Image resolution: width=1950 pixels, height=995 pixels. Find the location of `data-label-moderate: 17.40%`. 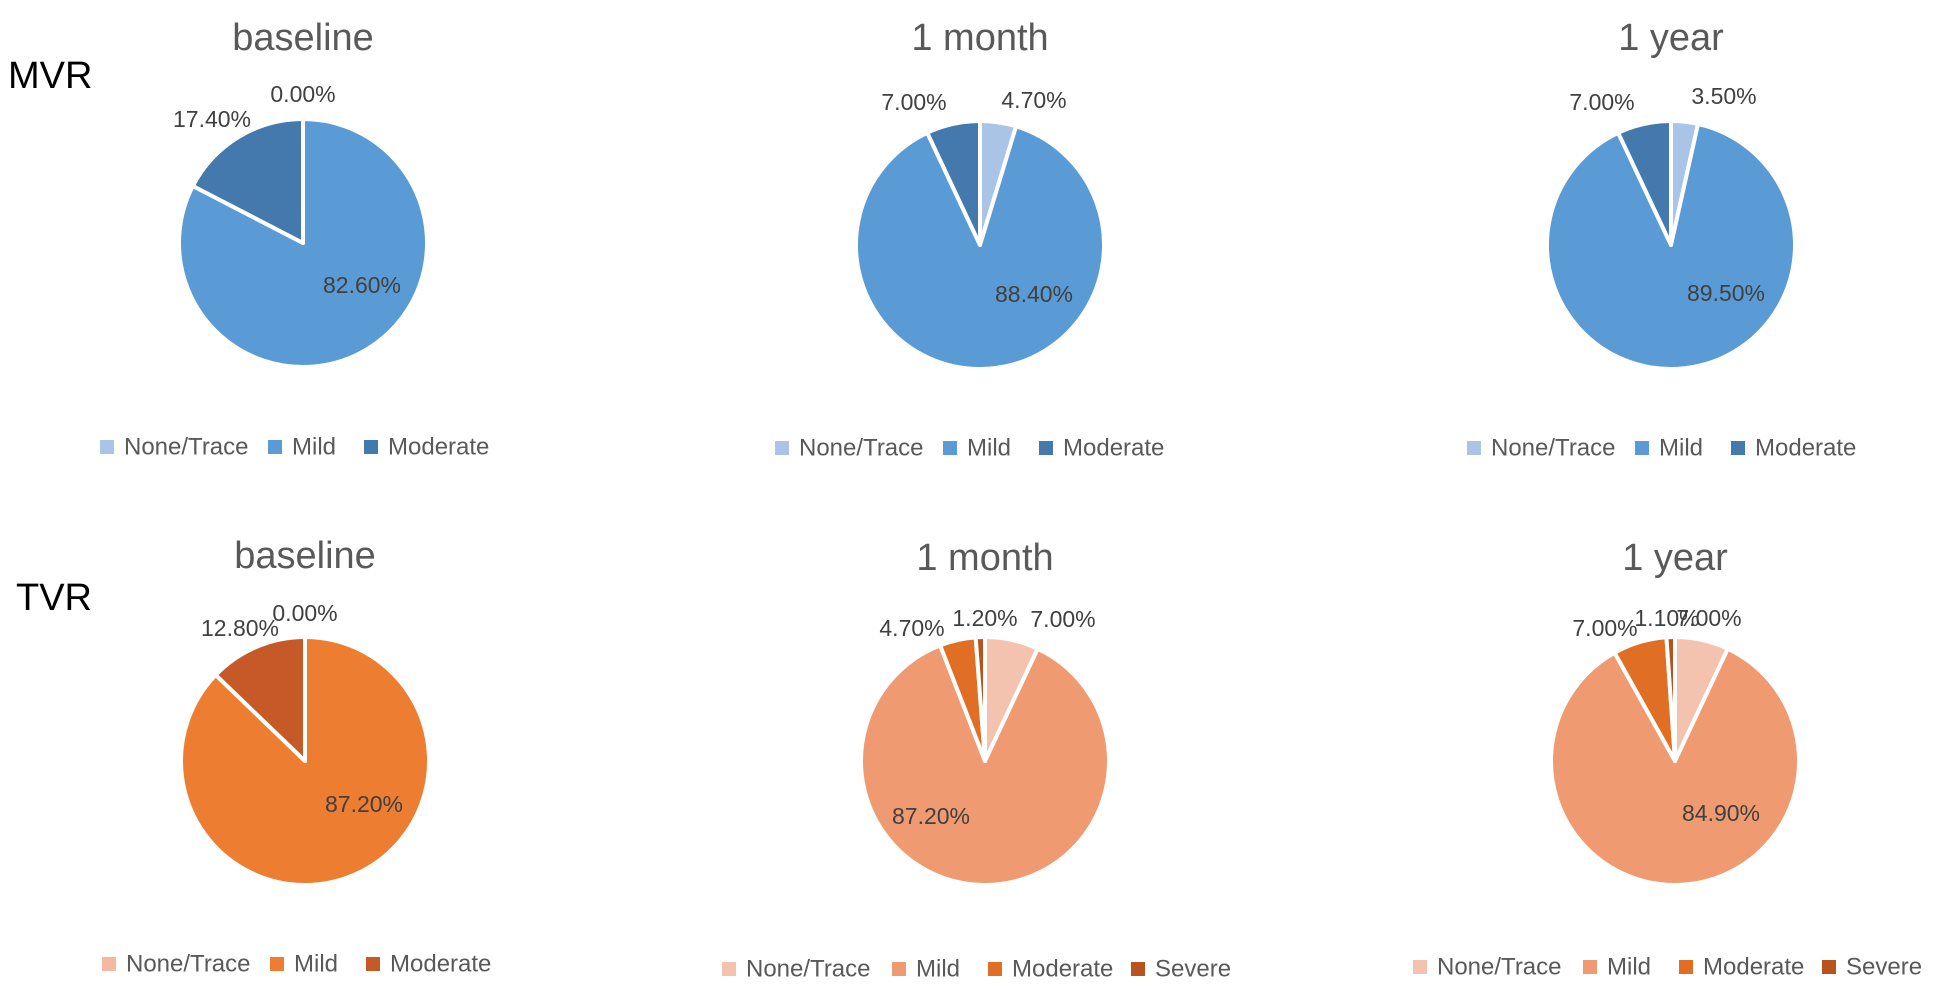

data-label-moderate: 17.40% is located at coordinates (212, 119).